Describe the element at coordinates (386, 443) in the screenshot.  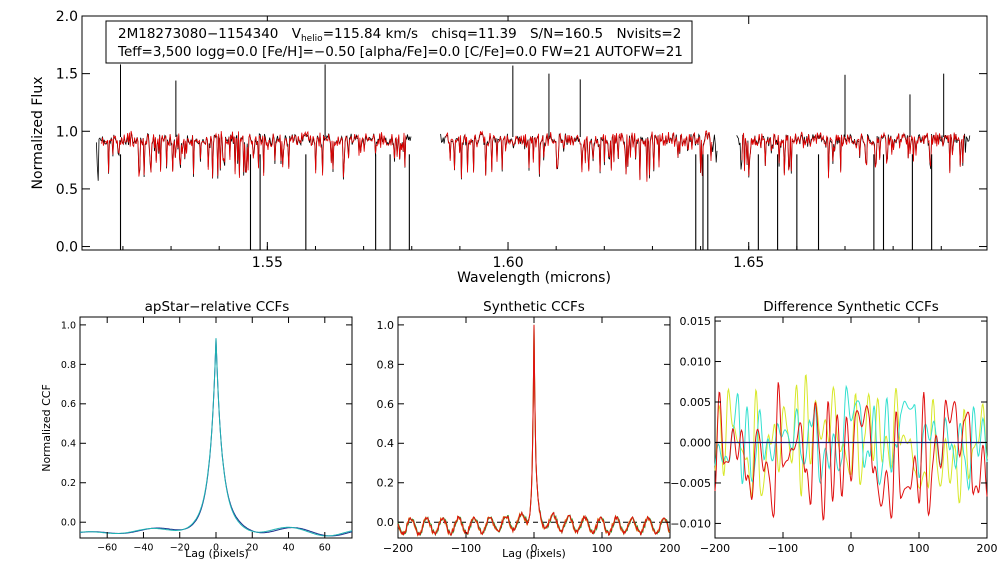
I see `synthetic-ytick-label: 0.4` at that location.